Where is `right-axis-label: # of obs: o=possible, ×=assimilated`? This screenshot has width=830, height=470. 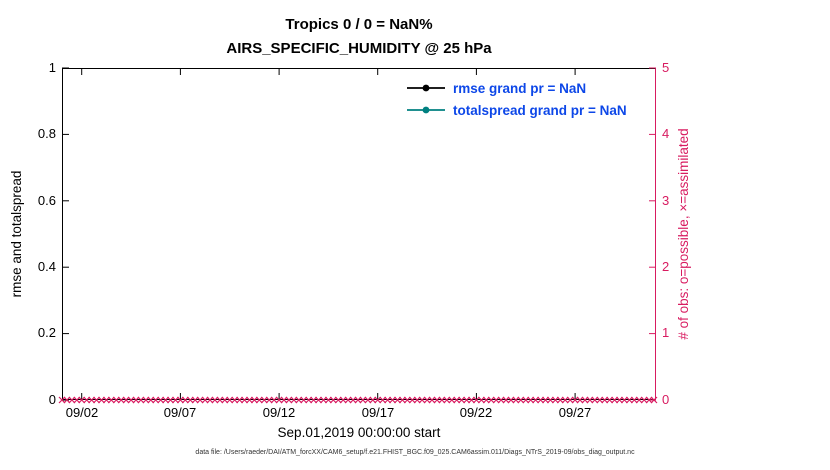
right-axis-label: # of obs: o=possible, ×=assimilated is located at coordinates (683, 234).